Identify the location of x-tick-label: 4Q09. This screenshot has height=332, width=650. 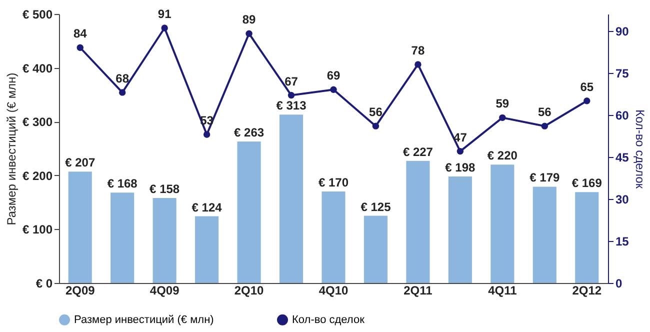
(165, 291).